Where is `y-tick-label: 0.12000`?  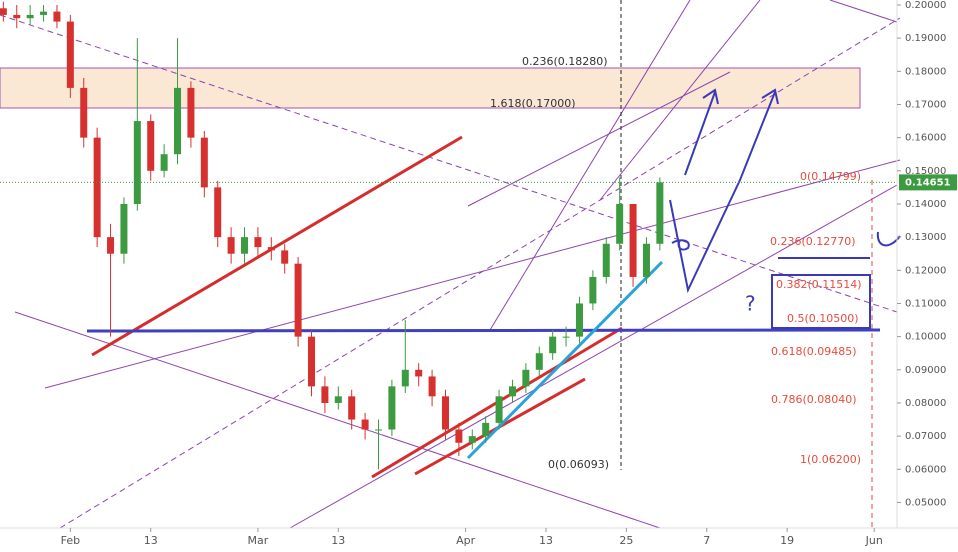
y-tick-label: 0.12000 is located at coordinates (925, 270).